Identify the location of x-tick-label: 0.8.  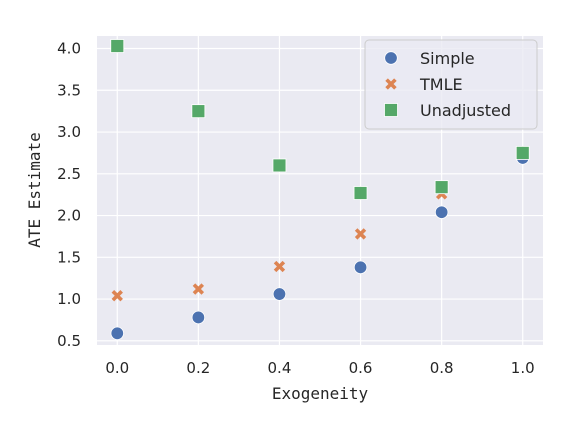
(442, 368).